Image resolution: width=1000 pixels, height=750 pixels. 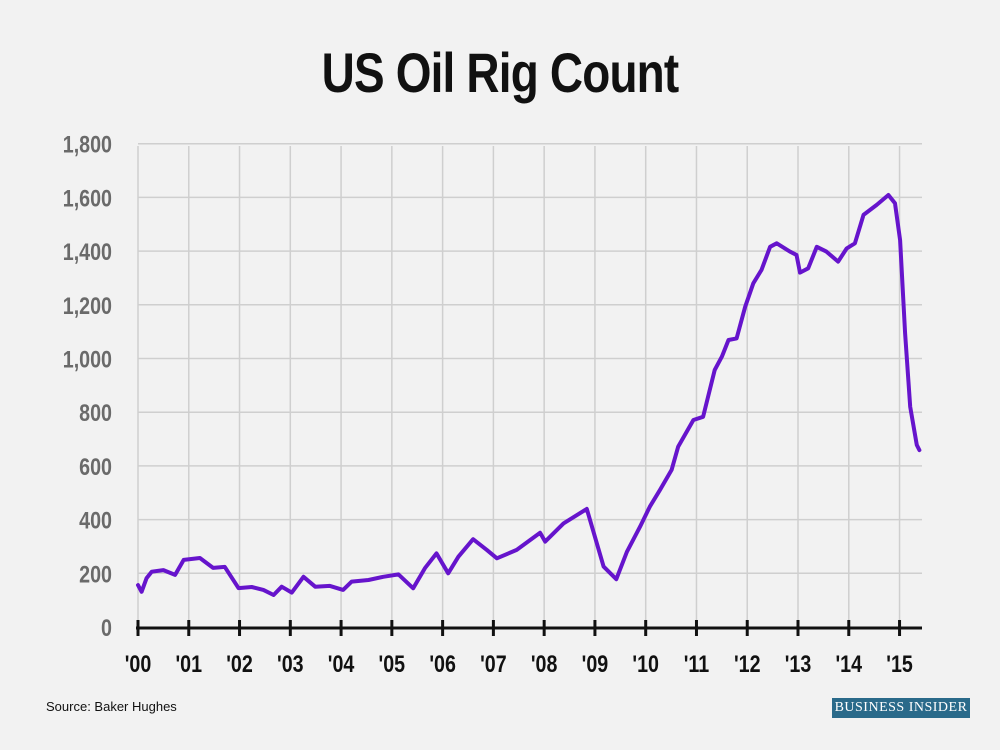 What do you see at coordinates (500, 72) in the screenshot?
I see `chart-title: US Oil Rig Count` at bounding box center [500, 72].